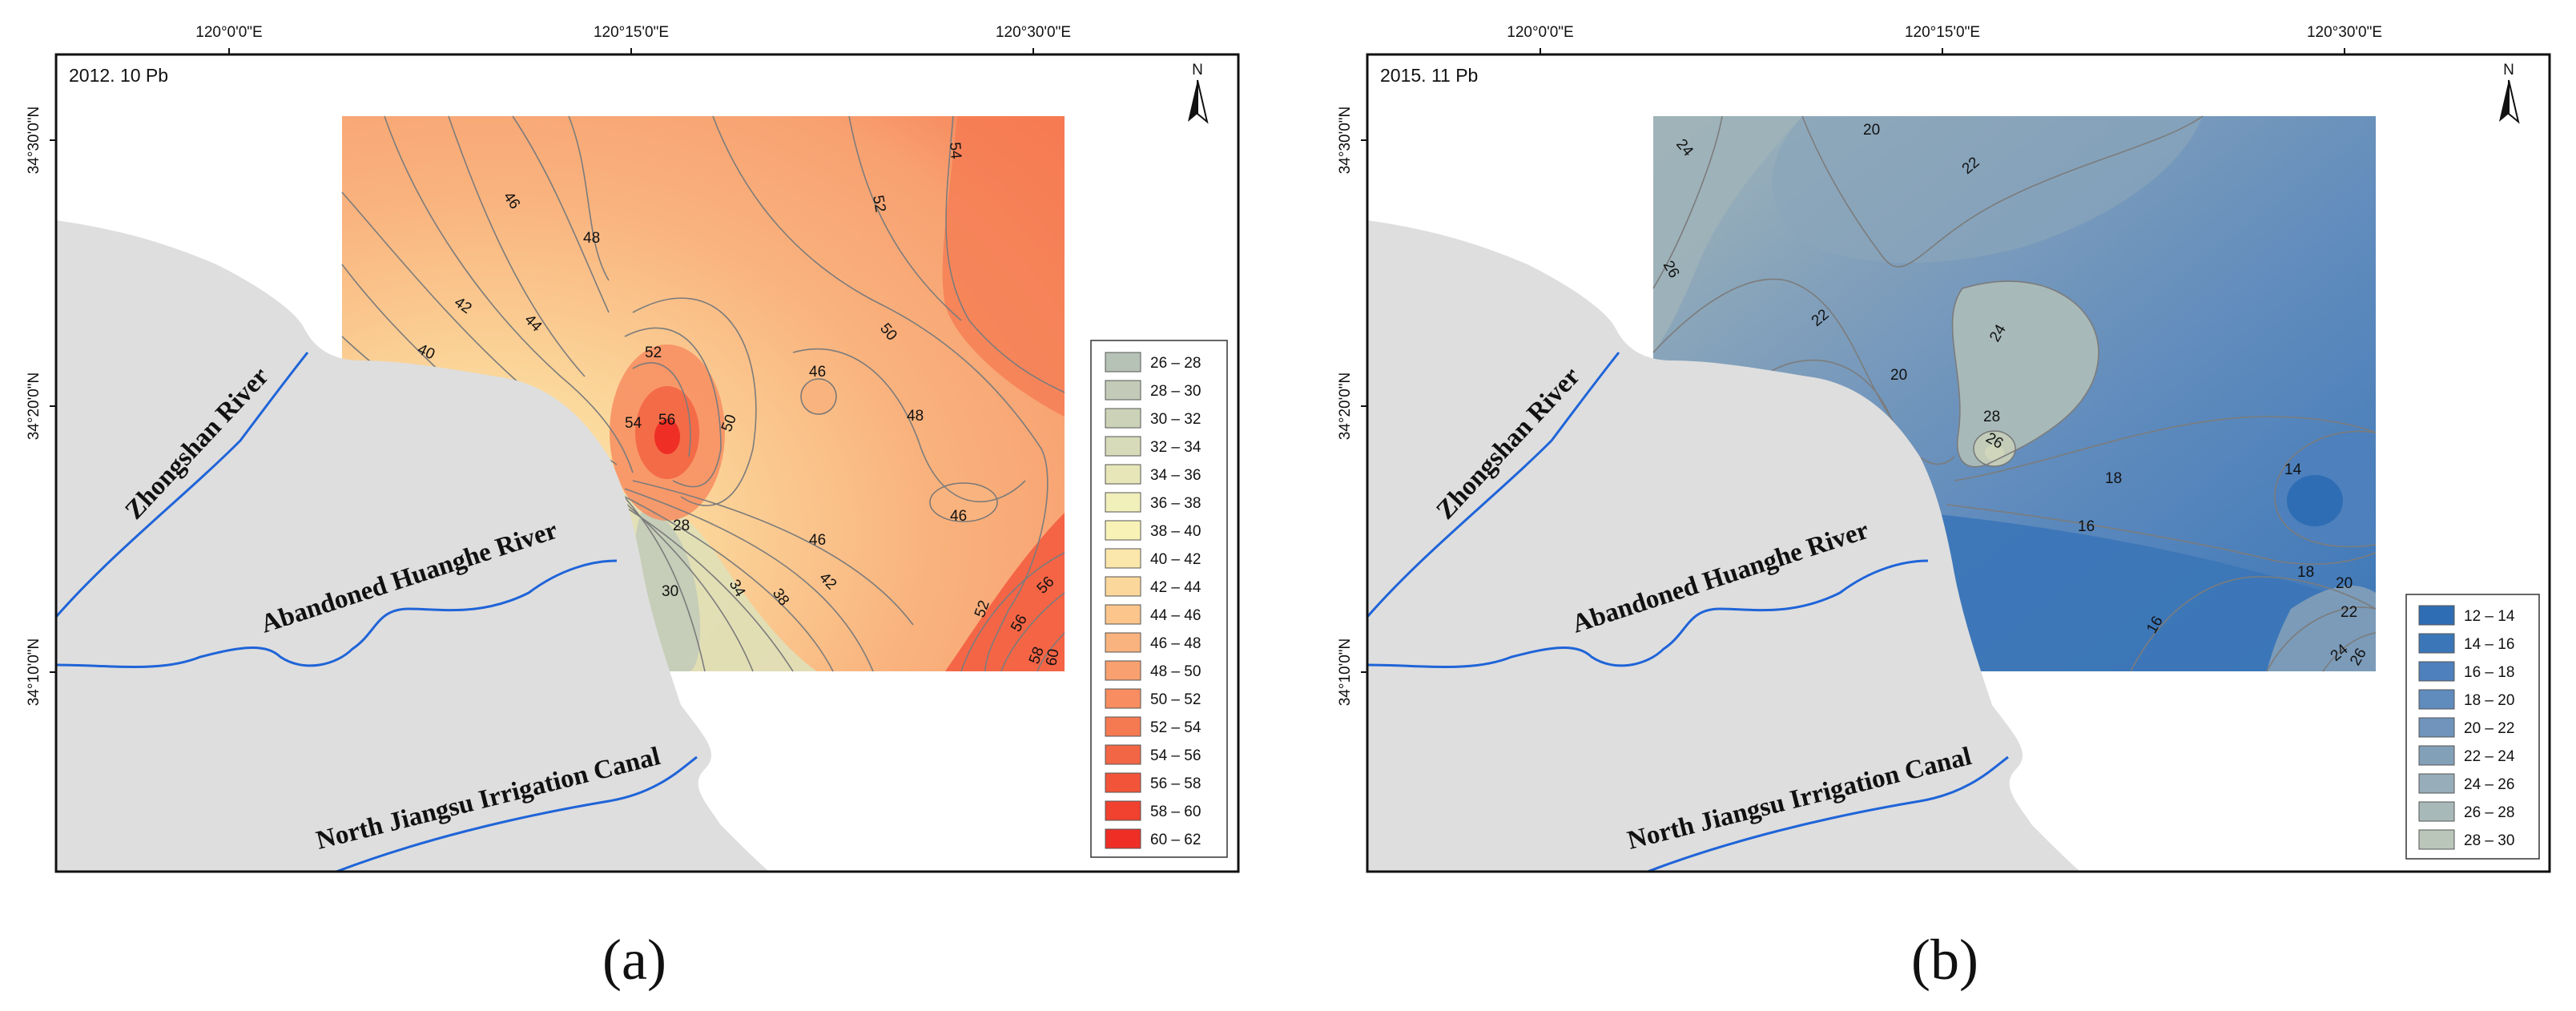 This screenshot has height=1011, width=2576. I want to click on legend-label: 52 – 54, so click(1176, 727).